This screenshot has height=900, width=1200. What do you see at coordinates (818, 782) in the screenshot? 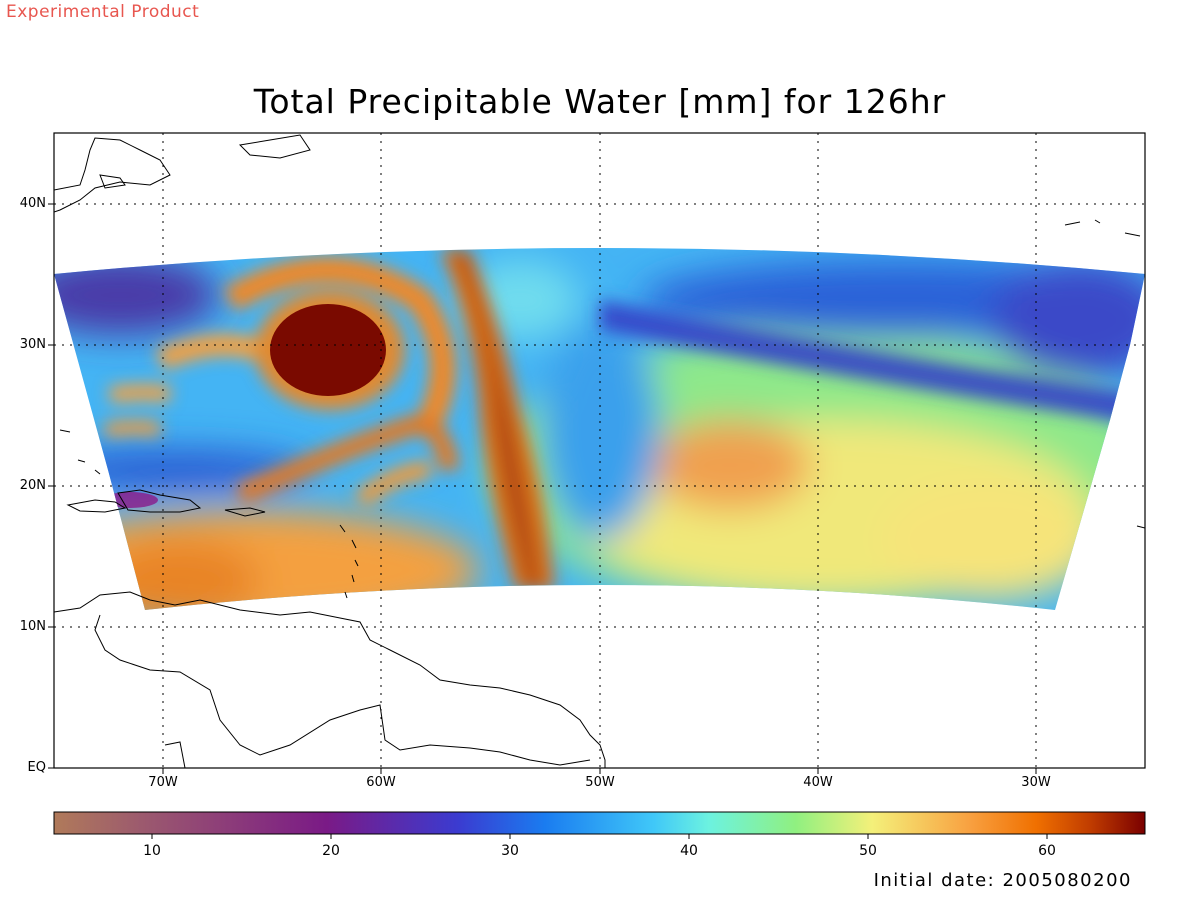
I see `lon-label-40w: 40W` at bounding box center [818, 782].